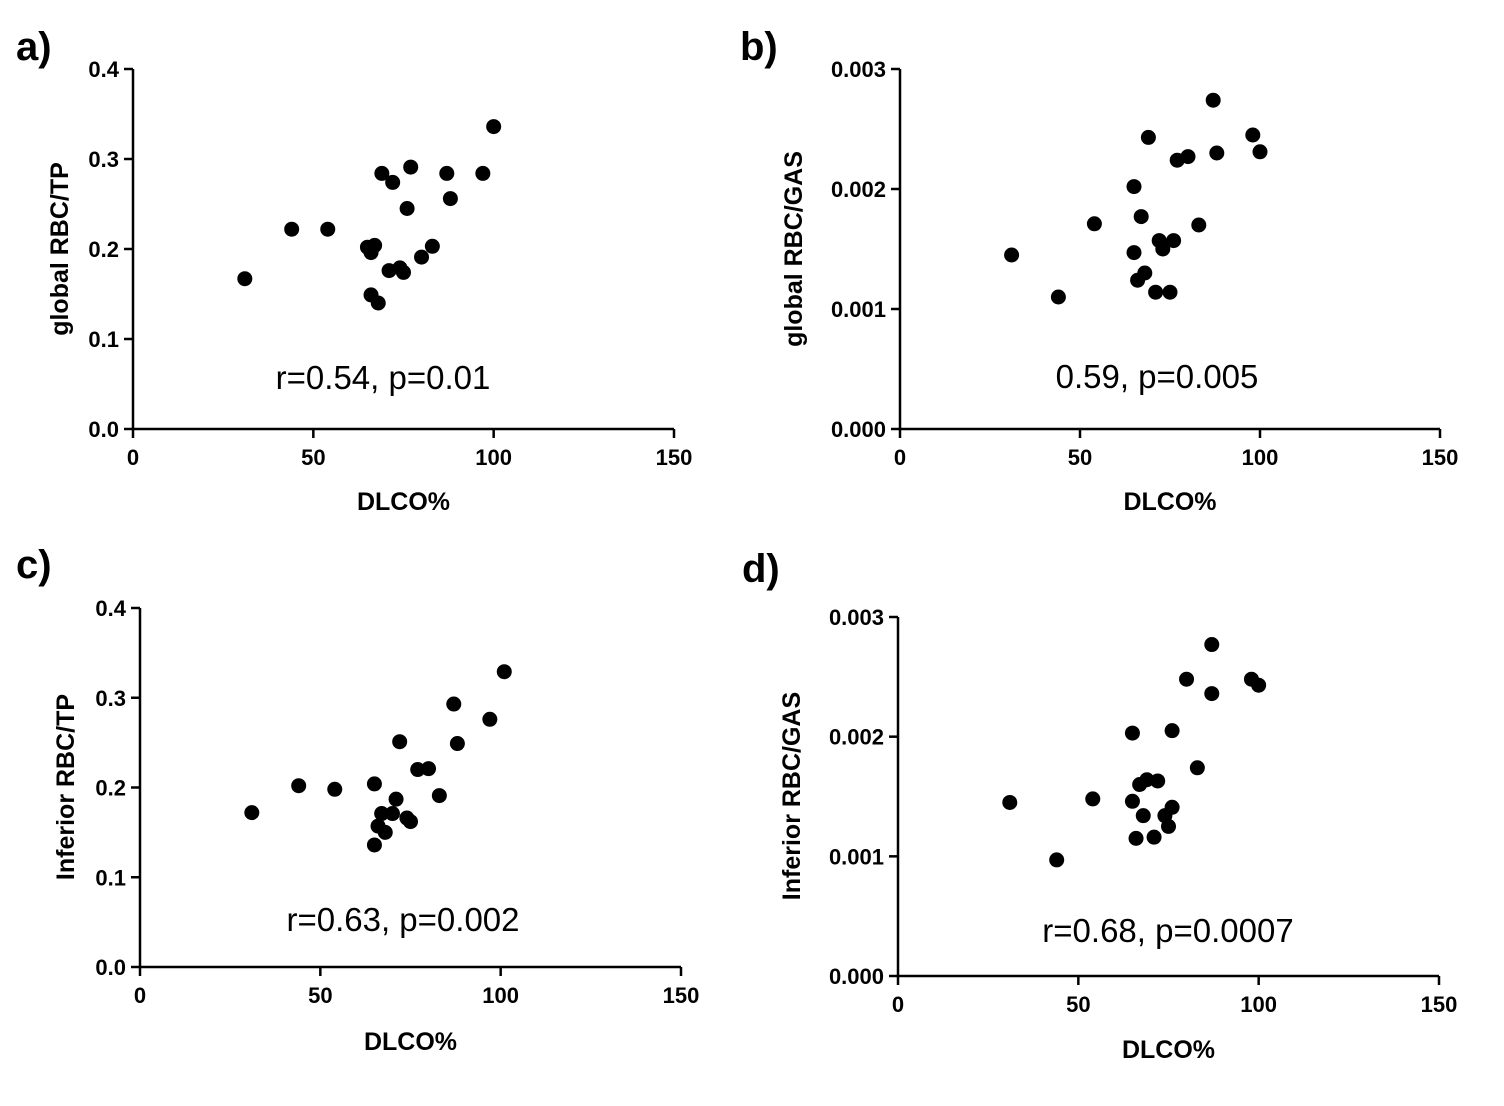 The width and height of the screenshot is (1504, 1106). I want to click on panel-label: c), so click(34, 565).